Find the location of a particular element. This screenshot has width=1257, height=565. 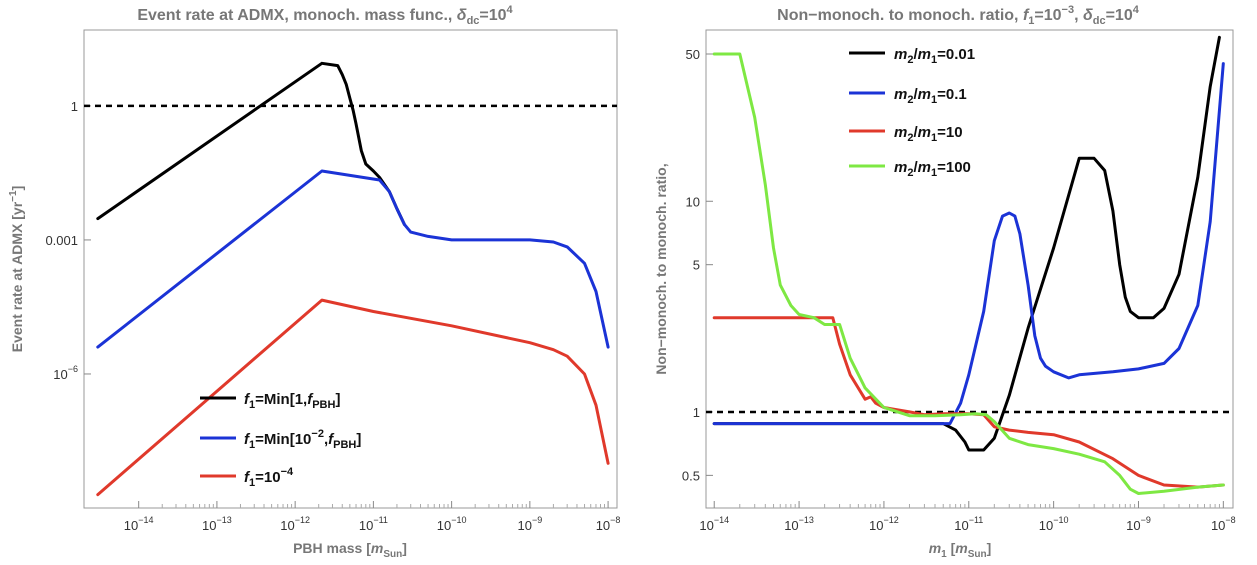

right-legend: m2/m1=0.01 m2/m1=0.1 m2/m1=10 m2/m1=100 is located at coordinates (912, 112).